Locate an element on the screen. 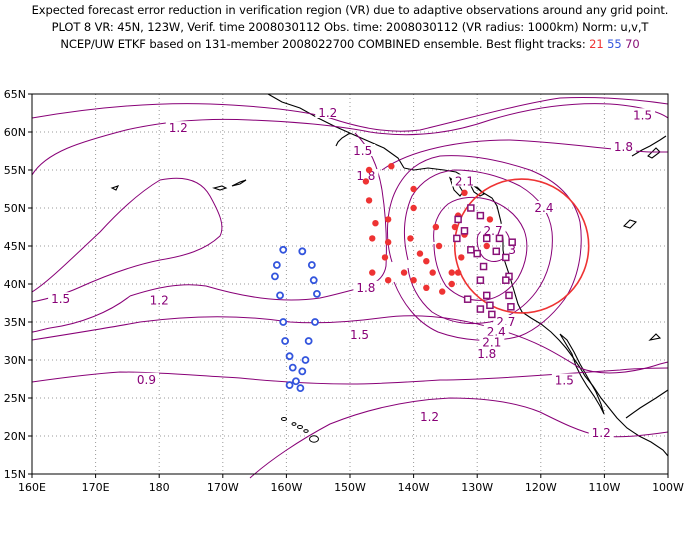 The height and width of the screenshot is (540, 700). y-tick-label: 20N is located at coordinates (15, 436).